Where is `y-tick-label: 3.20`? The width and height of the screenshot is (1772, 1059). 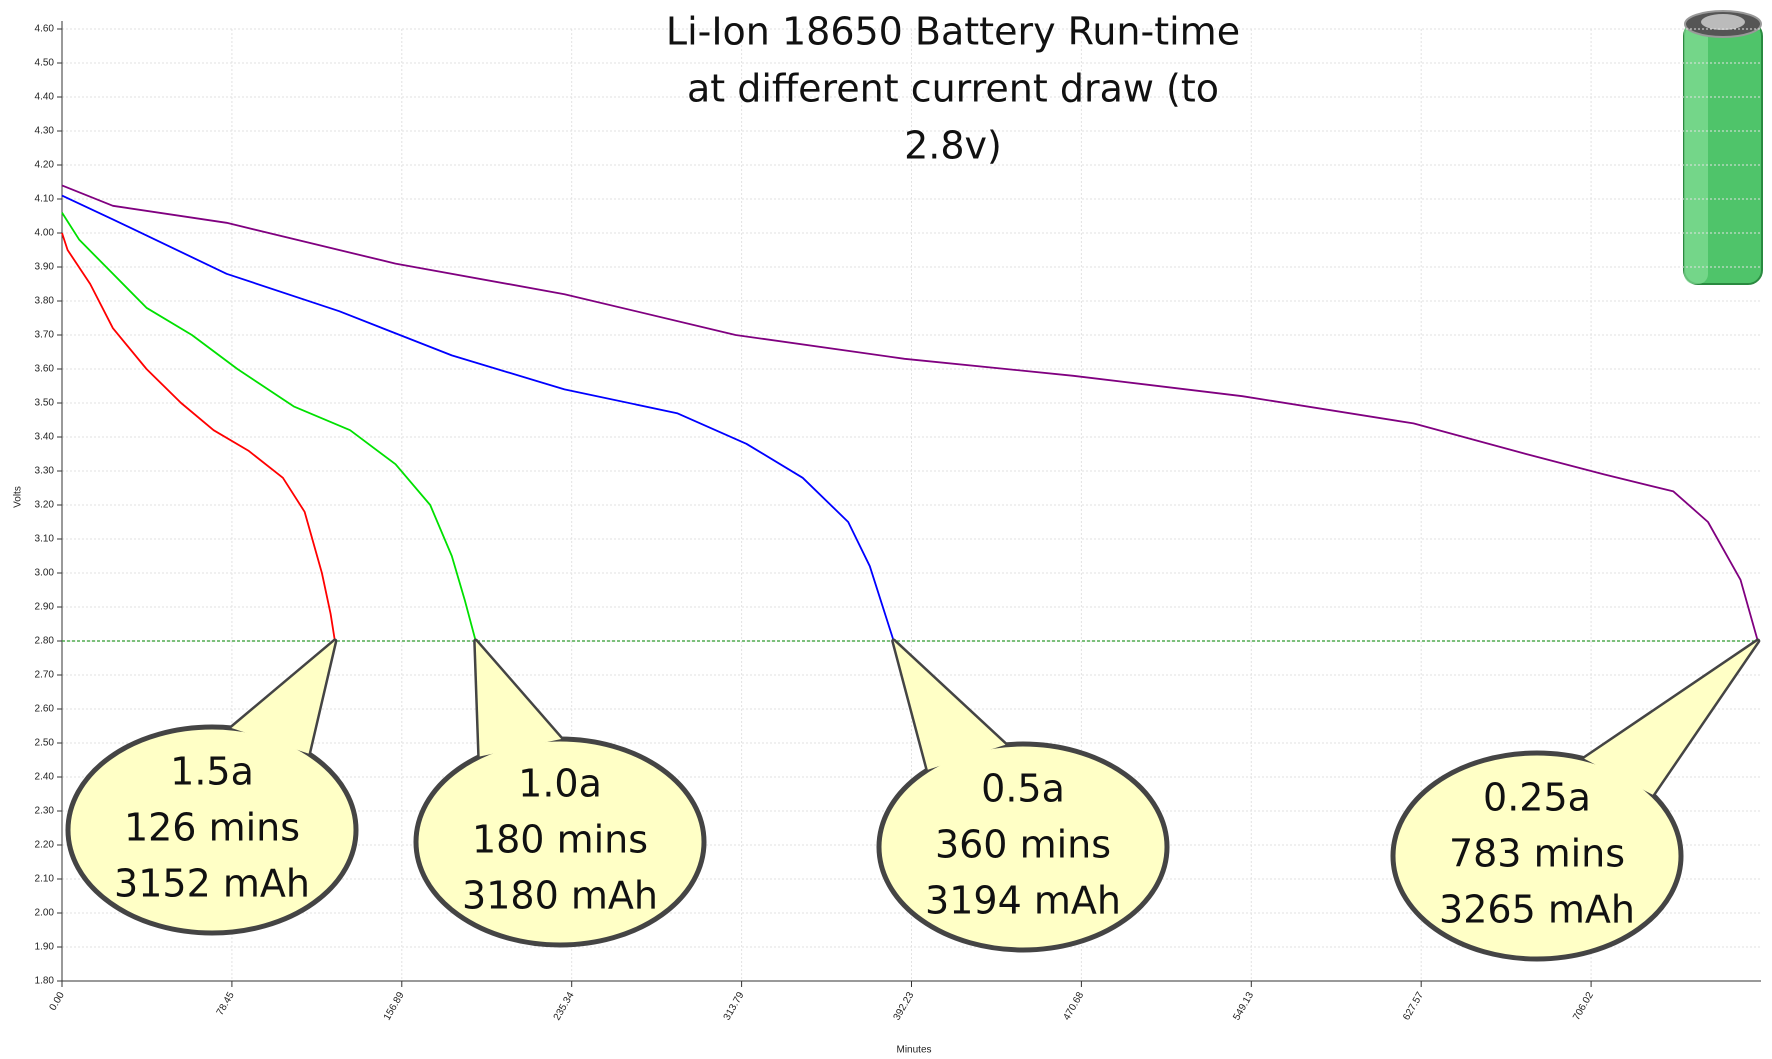 y-tick-label: 3.20 is located at coordinates (45, 505).